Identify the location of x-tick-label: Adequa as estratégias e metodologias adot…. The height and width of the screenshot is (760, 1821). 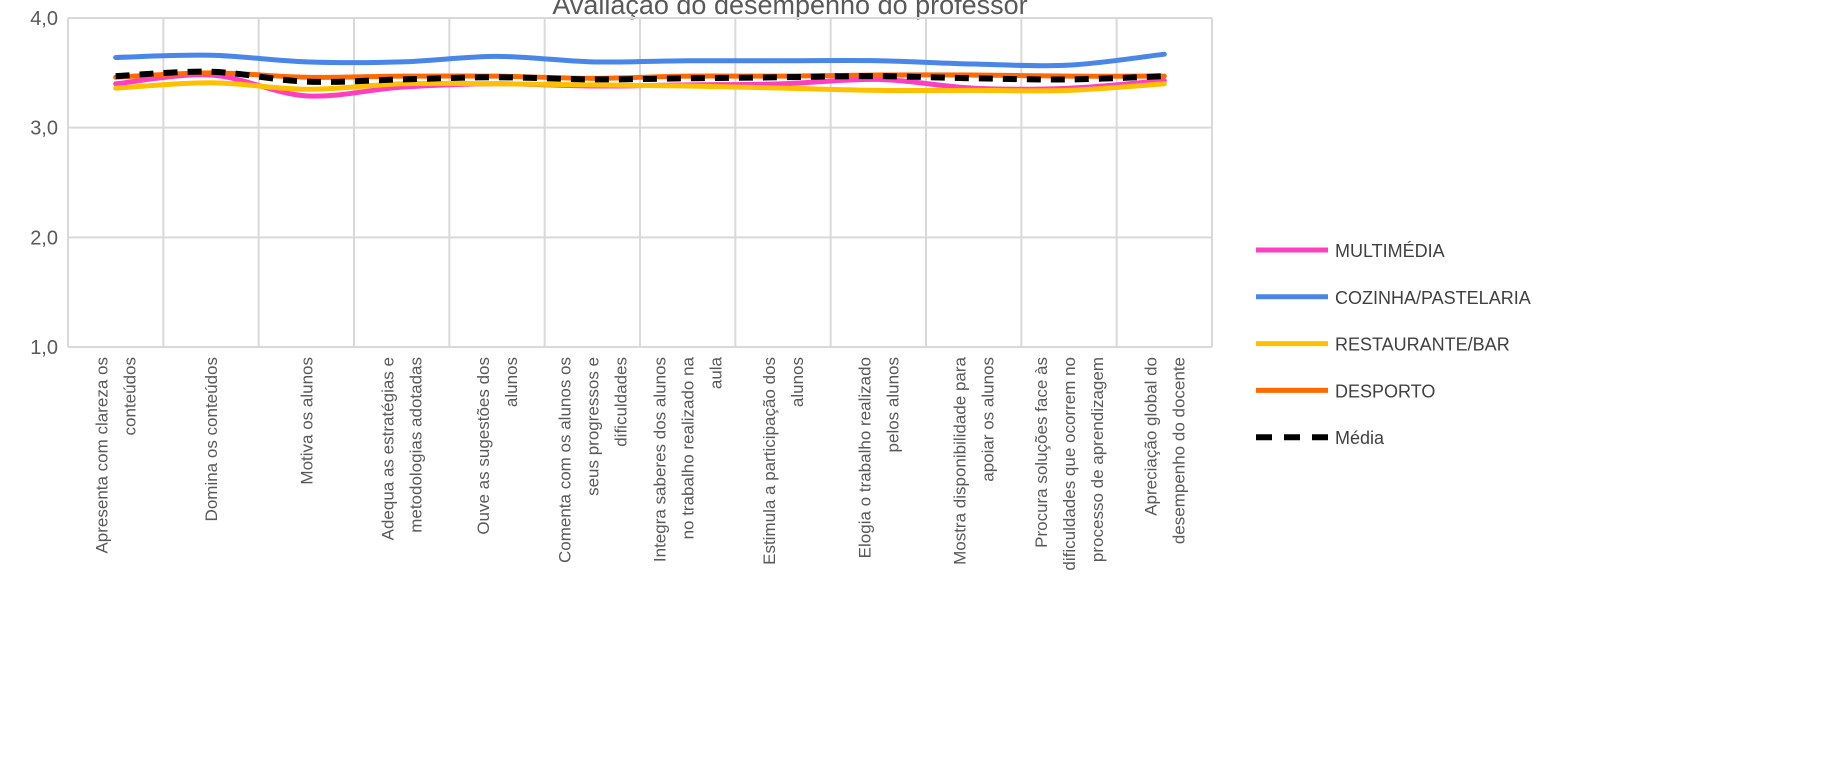
(402, 448).